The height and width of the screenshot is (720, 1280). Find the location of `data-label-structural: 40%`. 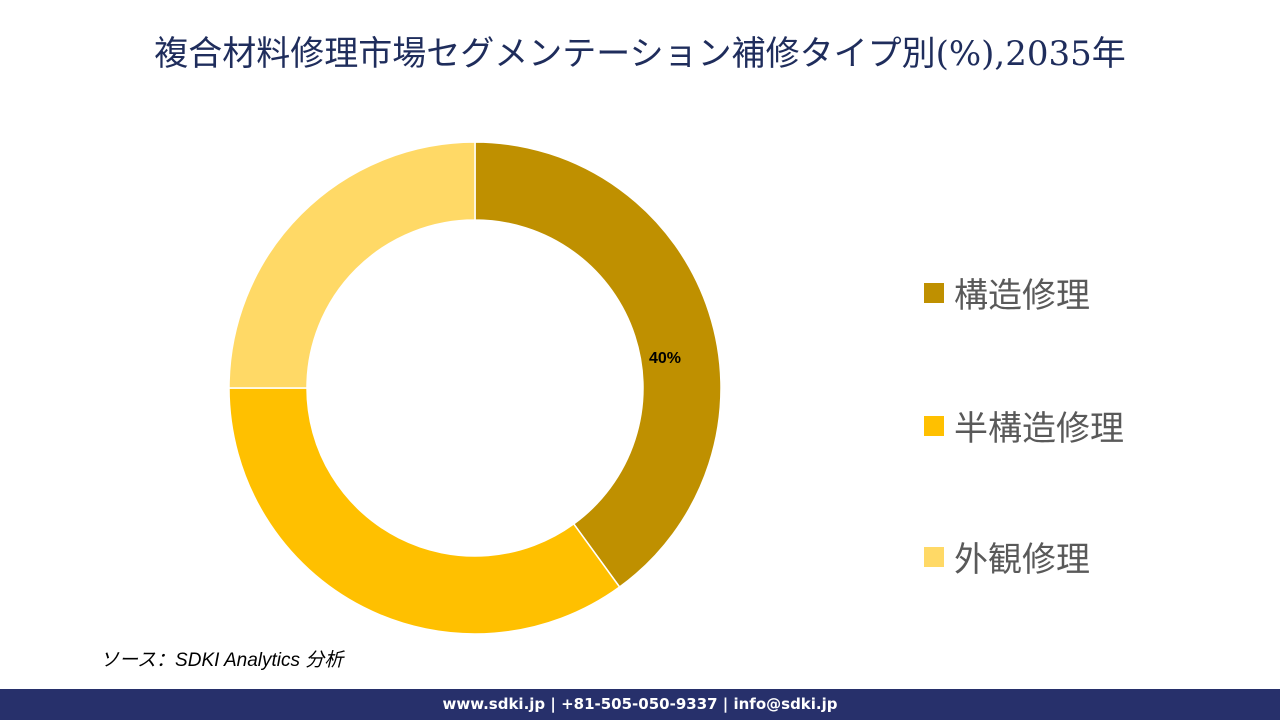

data-label-structural: 40% is located at coordinates (665, 358).